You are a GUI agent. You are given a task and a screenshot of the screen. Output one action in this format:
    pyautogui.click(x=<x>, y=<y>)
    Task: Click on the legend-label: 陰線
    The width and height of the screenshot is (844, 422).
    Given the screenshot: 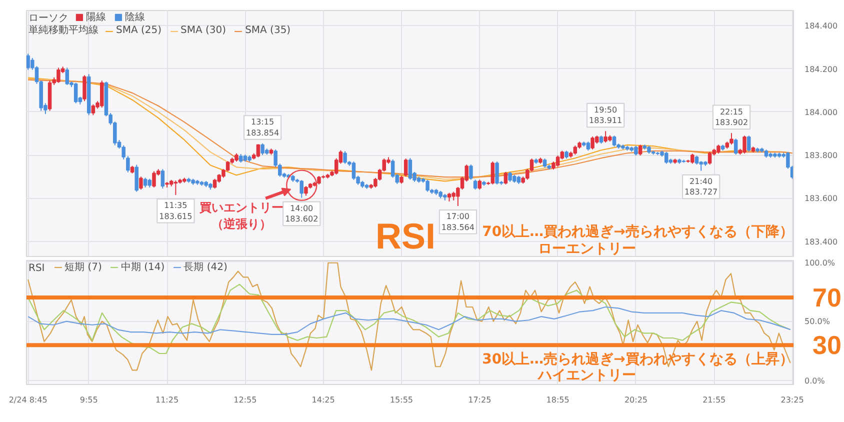 What is the action you would take?
    pyautogui.click(x=135, y=17)
    